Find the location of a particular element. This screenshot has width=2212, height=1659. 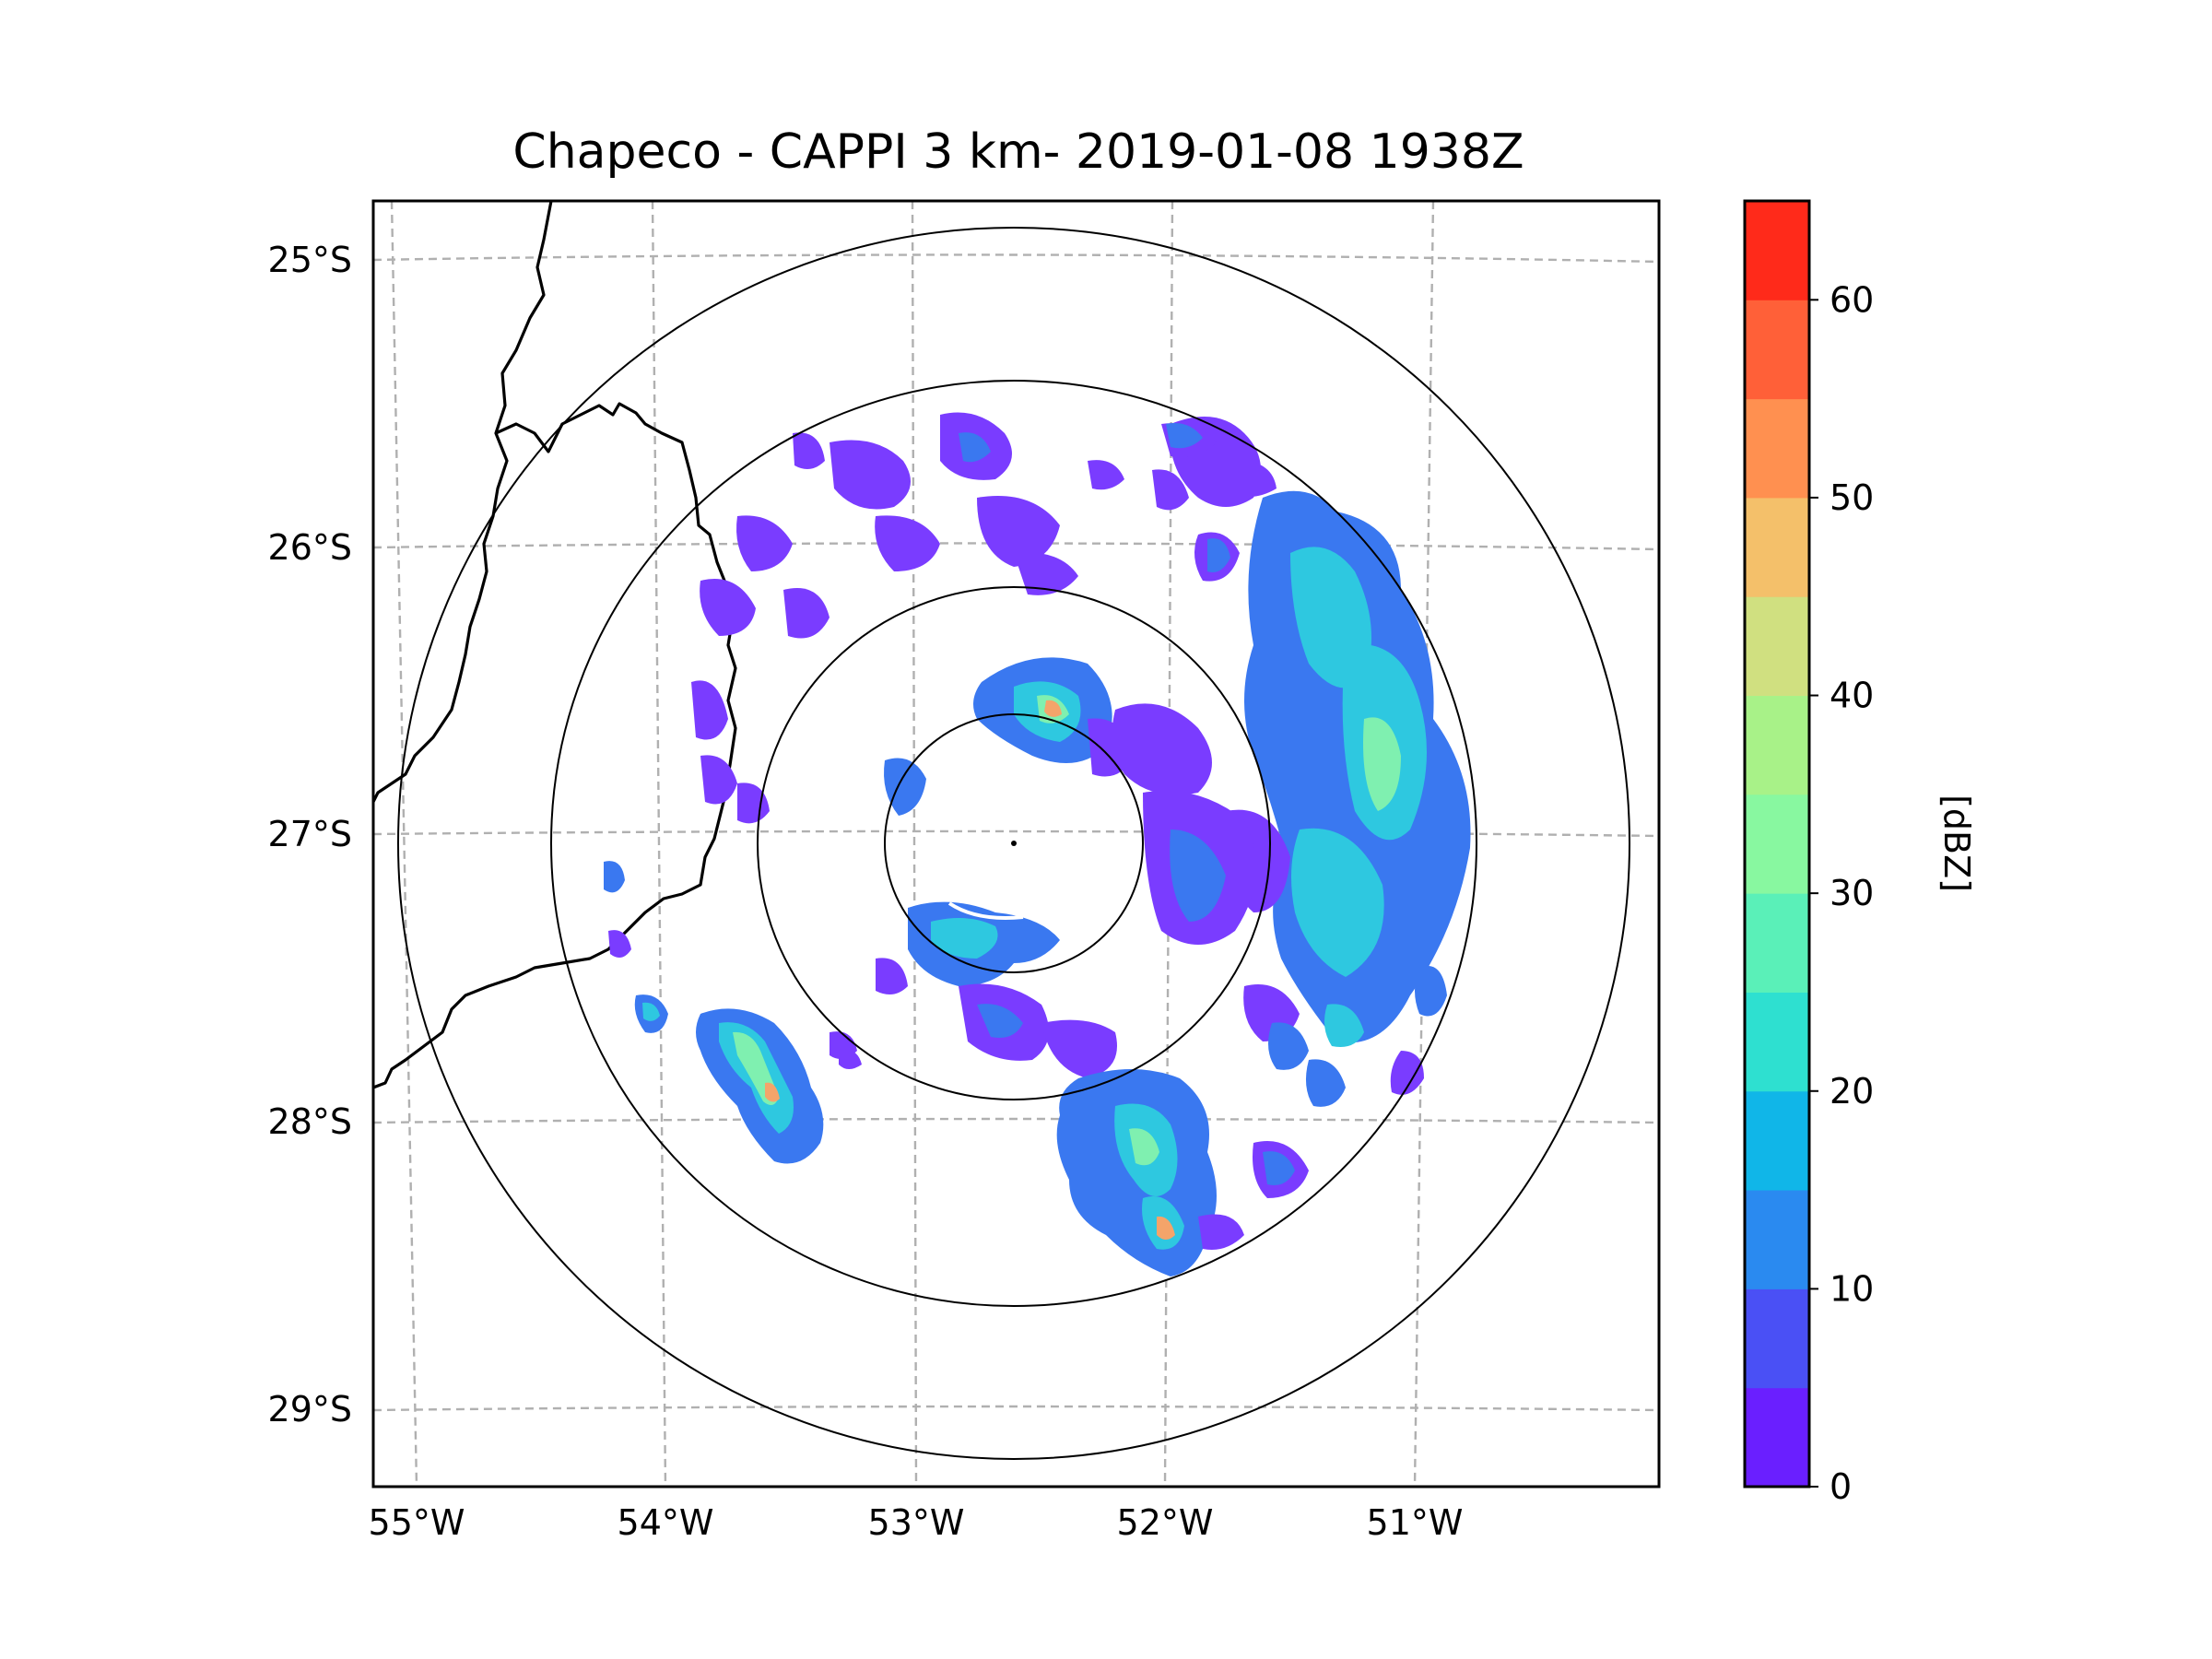

latitude-labels: 25°S 26°S 27°S 28°S 29°S is located at coordinates (310, 835).